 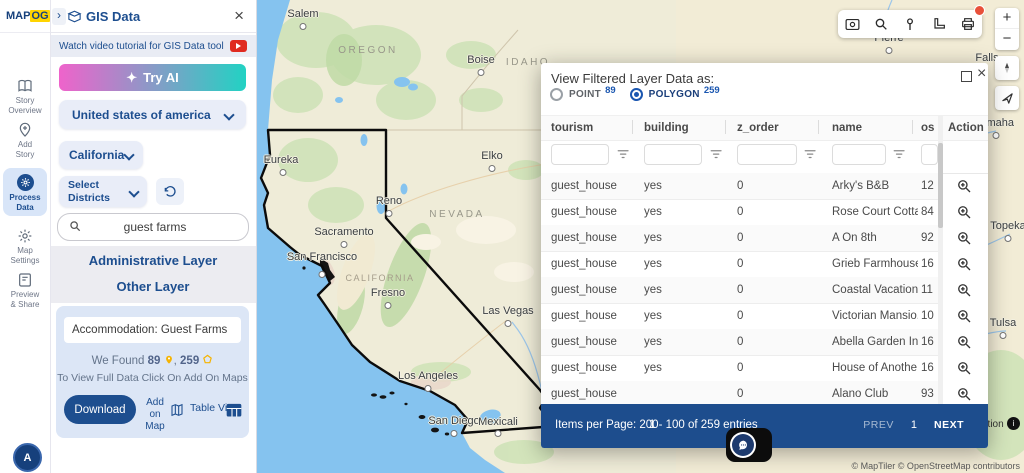 I want to click on table-row: guest_house yes 0 A On 8th 92, so click(x=741, y=238).